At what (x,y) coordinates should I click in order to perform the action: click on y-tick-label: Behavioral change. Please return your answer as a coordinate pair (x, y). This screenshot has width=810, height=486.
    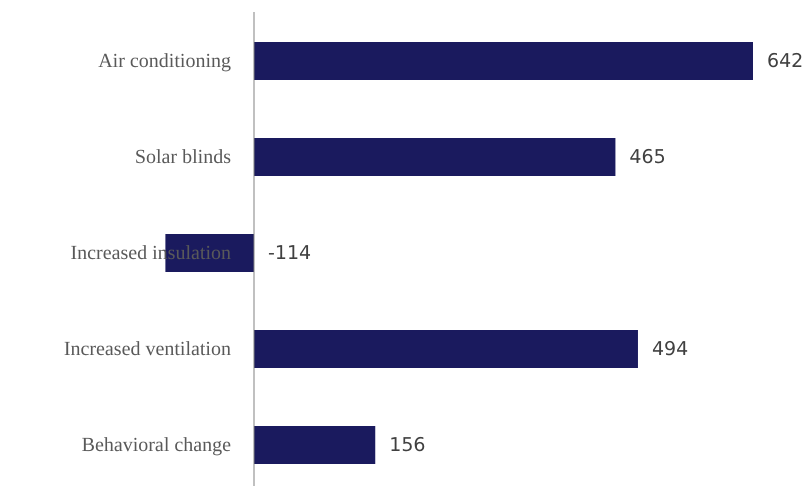
    Looking at the image, I should click on (157, 445).